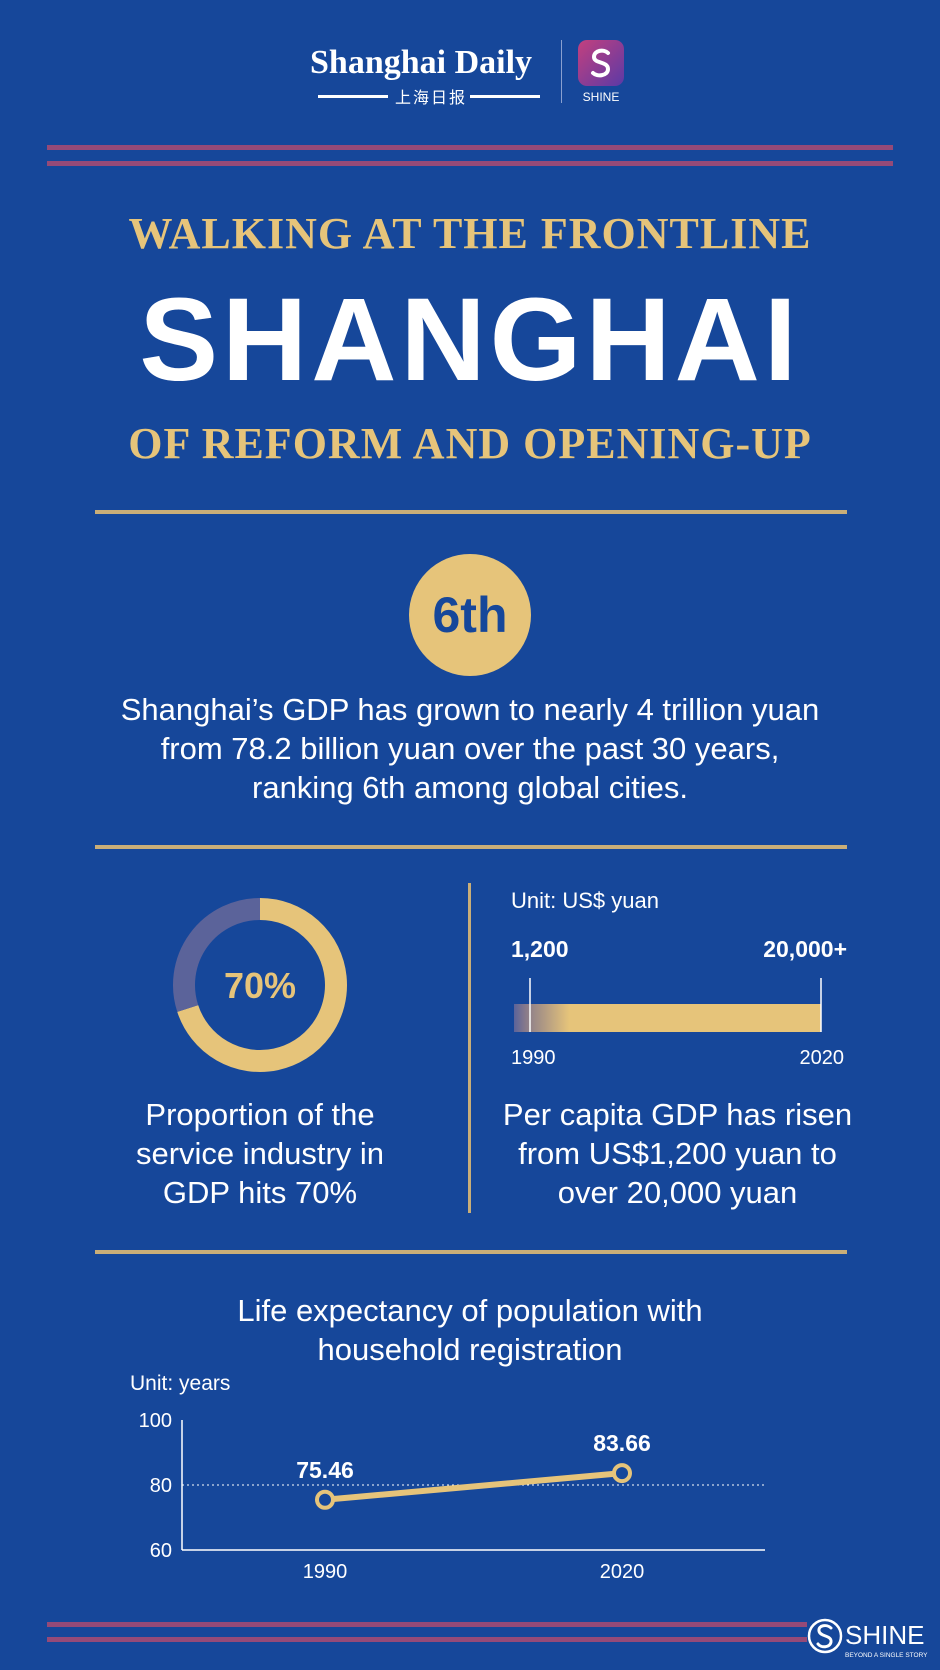  What do you see at coordinates (622, 1443) in the screenshot?
I see `life-data-label: 83.66` at bounding box center [622, 1443].